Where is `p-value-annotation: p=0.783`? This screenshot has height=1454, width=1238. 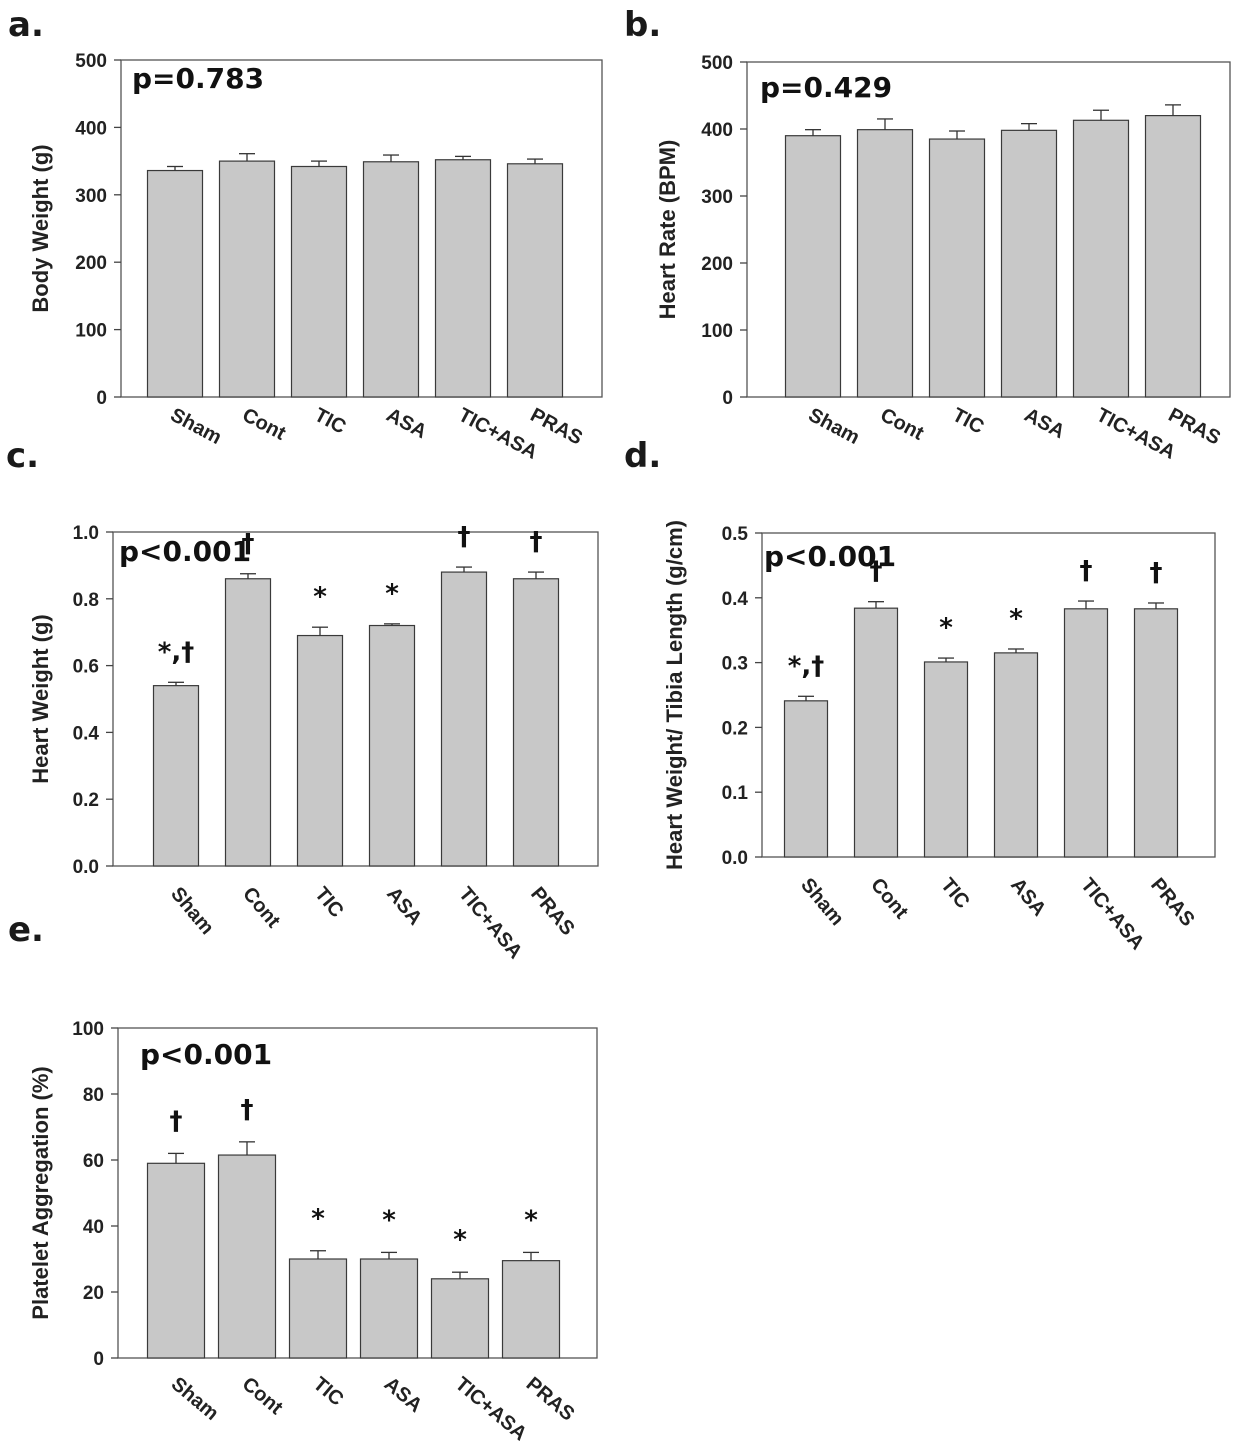
p-value-annotation: p=0.783 is located at coordinates (198, 78).